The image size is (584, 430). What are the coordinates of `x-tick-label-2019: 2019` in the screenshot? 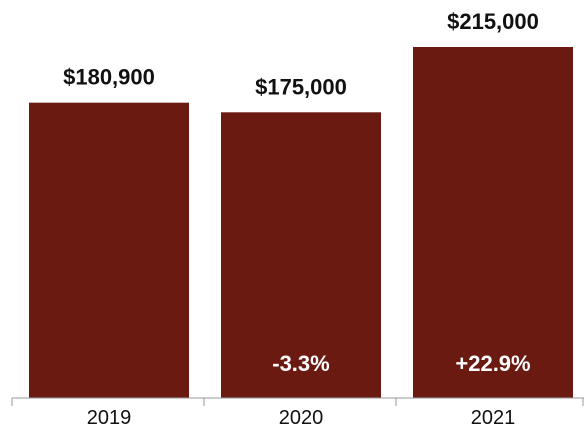 It's located at (109, 418).